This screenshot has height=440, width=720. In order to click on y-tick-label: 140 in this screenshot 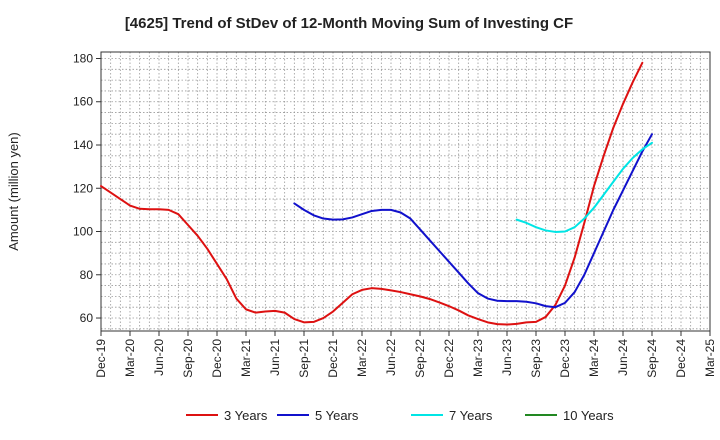, I will do `click(83, 145)`.